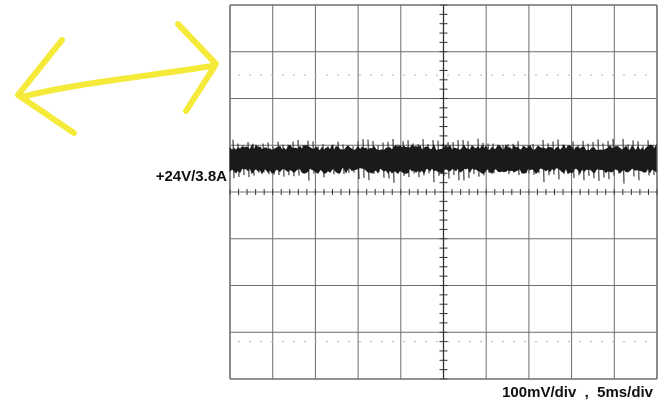 The image size is (659, 408). Describe the element at coordinates (191, 176) in the screenshot. I see `channel-label: +24V/3.8A` at that location.